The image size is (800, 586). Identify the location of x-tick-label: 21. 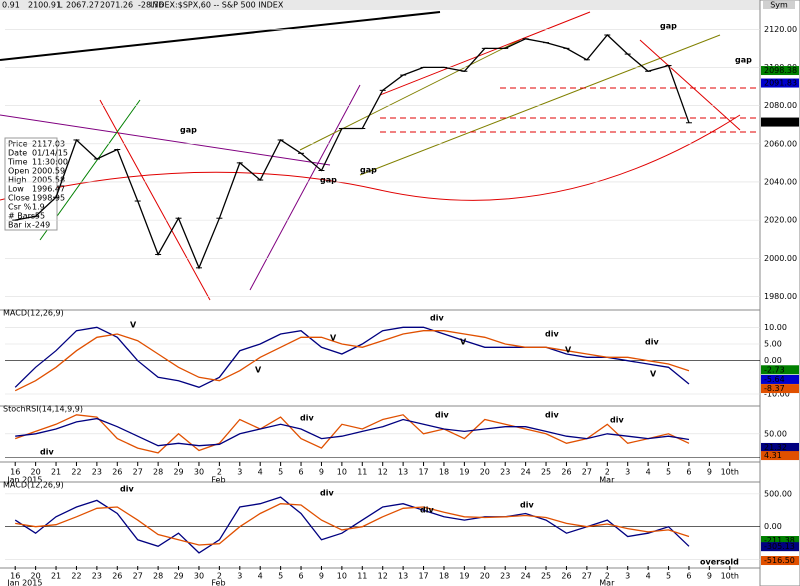
(56, 576).